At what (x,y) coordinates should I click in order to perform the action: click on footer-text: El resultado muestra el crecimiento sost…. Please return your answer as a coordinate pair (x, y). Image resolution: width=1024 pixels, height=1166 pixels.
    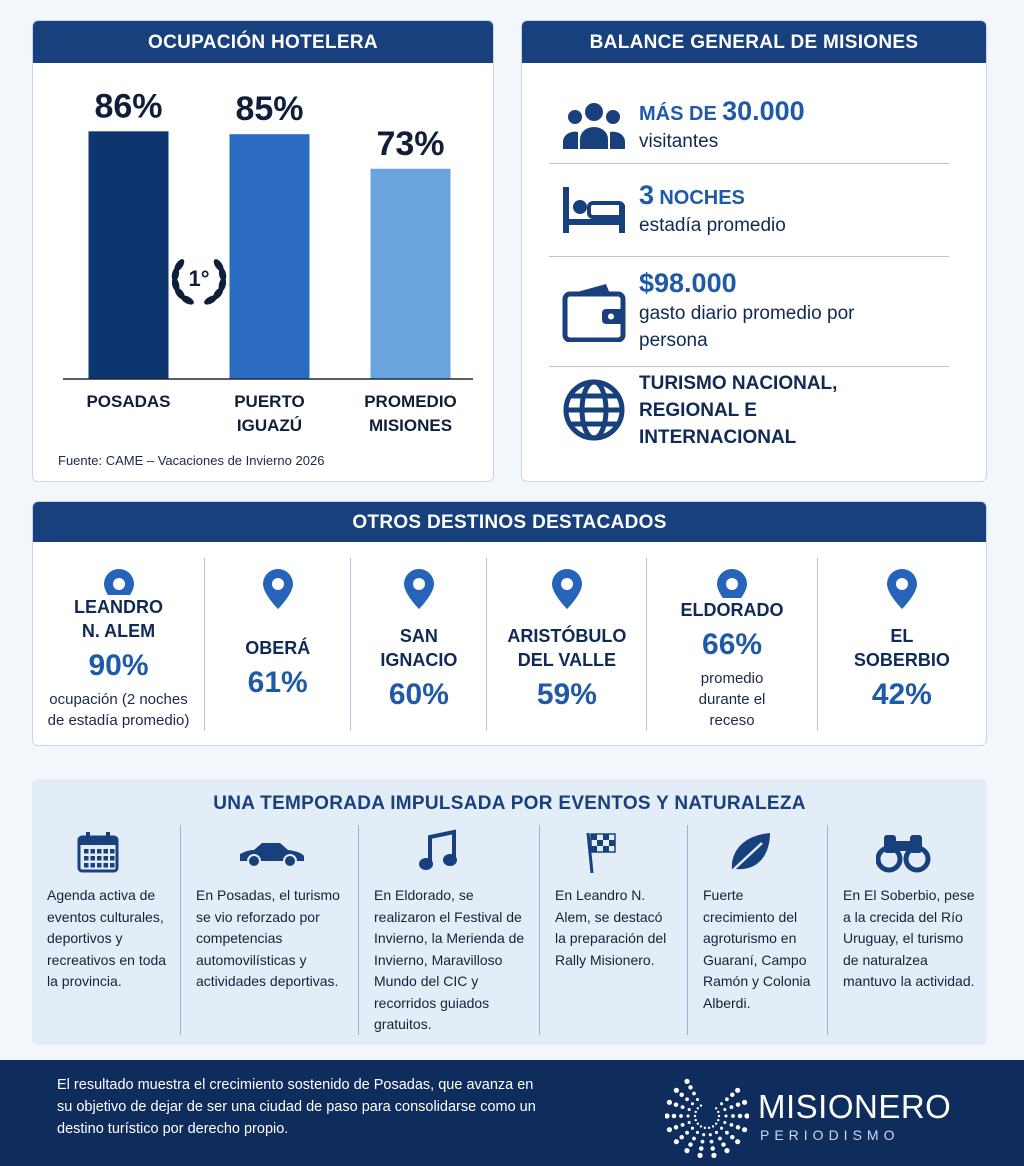
    Looking at the image, I should click on (296, 1107).